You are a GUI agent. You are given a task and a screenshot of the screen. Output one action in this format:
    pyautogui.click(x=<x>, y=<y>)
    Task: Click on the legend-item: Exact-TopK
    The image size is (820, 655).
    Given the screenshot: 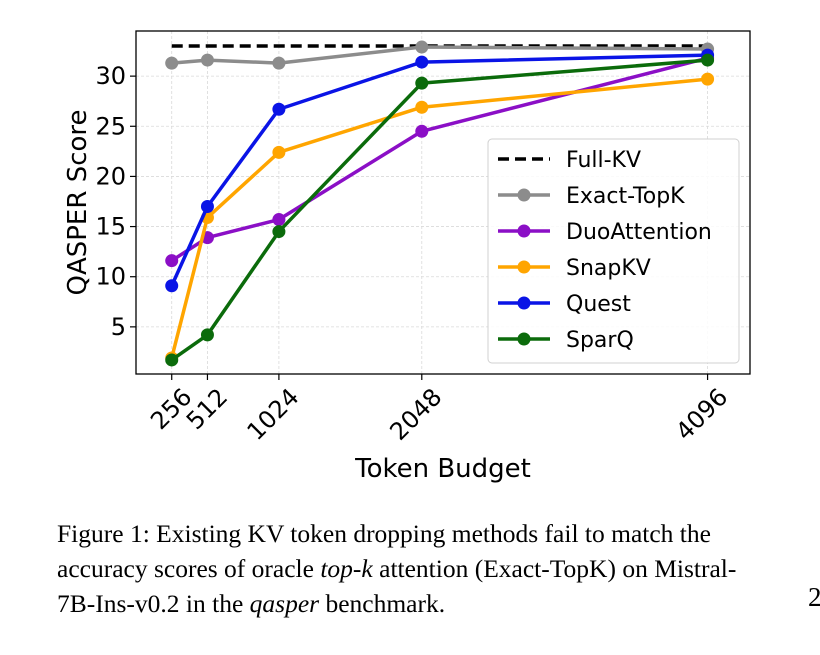 What is the action you would take?
    pyautogui.click(x=591, y=196)
    